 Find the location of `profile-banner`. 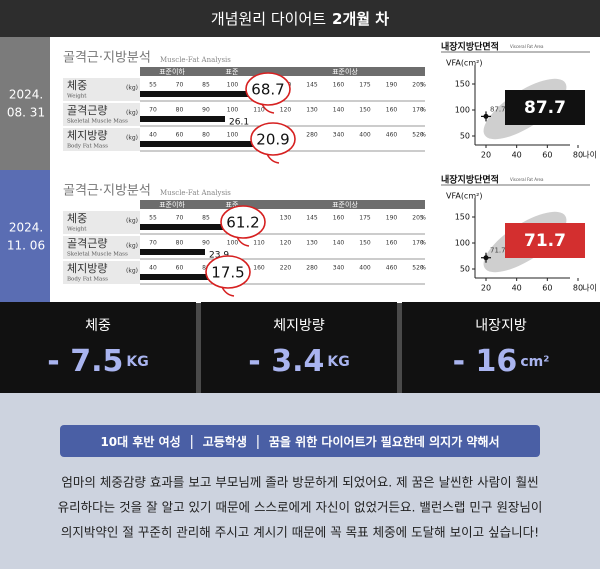

profile-banner is located at coordinates (300, 441).